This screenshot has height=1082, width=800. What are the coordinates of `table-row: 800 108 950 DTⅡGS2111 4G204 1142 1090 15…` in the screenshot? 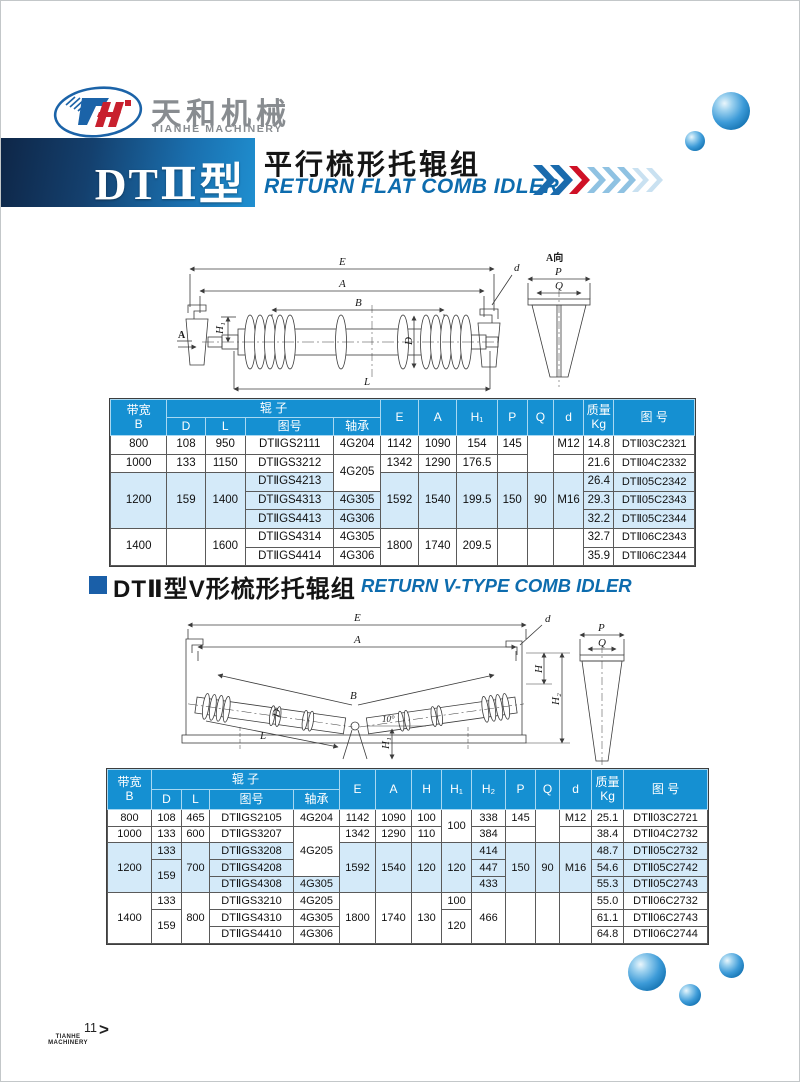 It's located at (402, 454).